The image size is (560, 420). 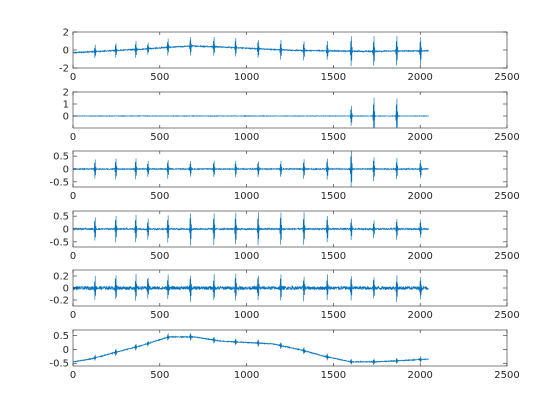 What do you see at coordinates (64, 69) in the screenshot?
I see `y-tick-label: -2` at bounding box center [64, 69].